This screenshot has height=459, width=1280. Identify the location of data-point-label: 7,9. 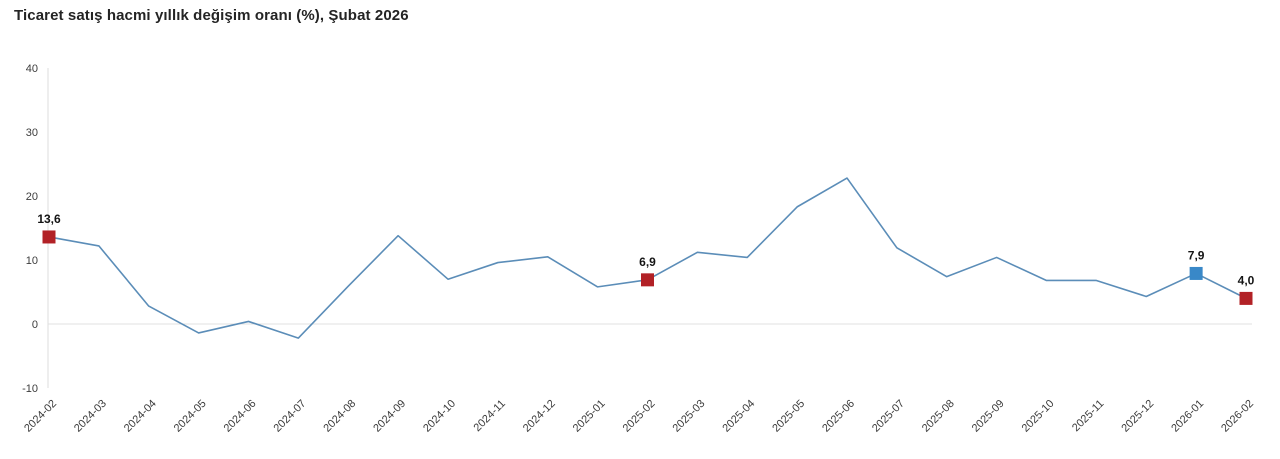
(1196, 255).